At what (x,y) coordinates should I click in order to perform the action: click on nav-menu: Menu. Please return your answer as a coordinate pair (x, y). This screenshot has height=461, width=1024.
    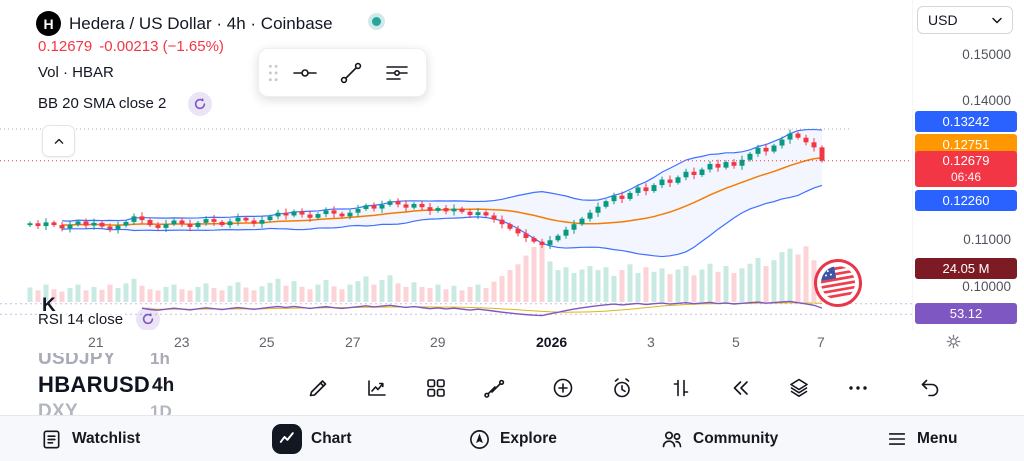
    Looking at the image, I should click on (921, 438).